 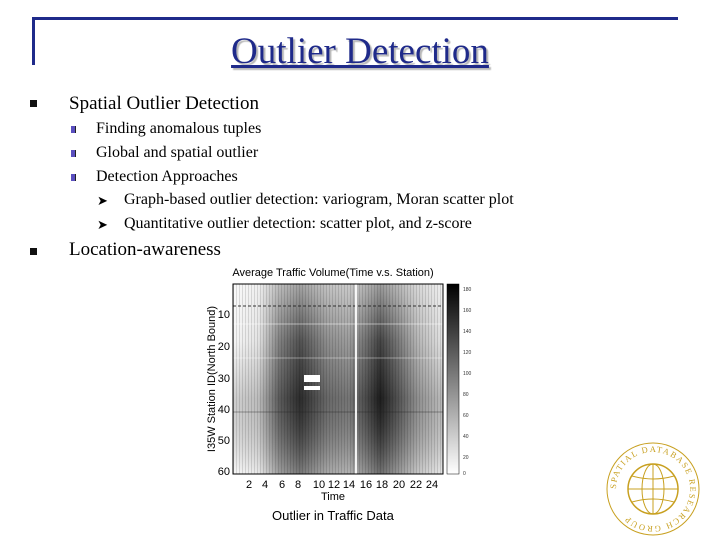 I want to click on x-axis-label: Time, so click(x=333, y=497).